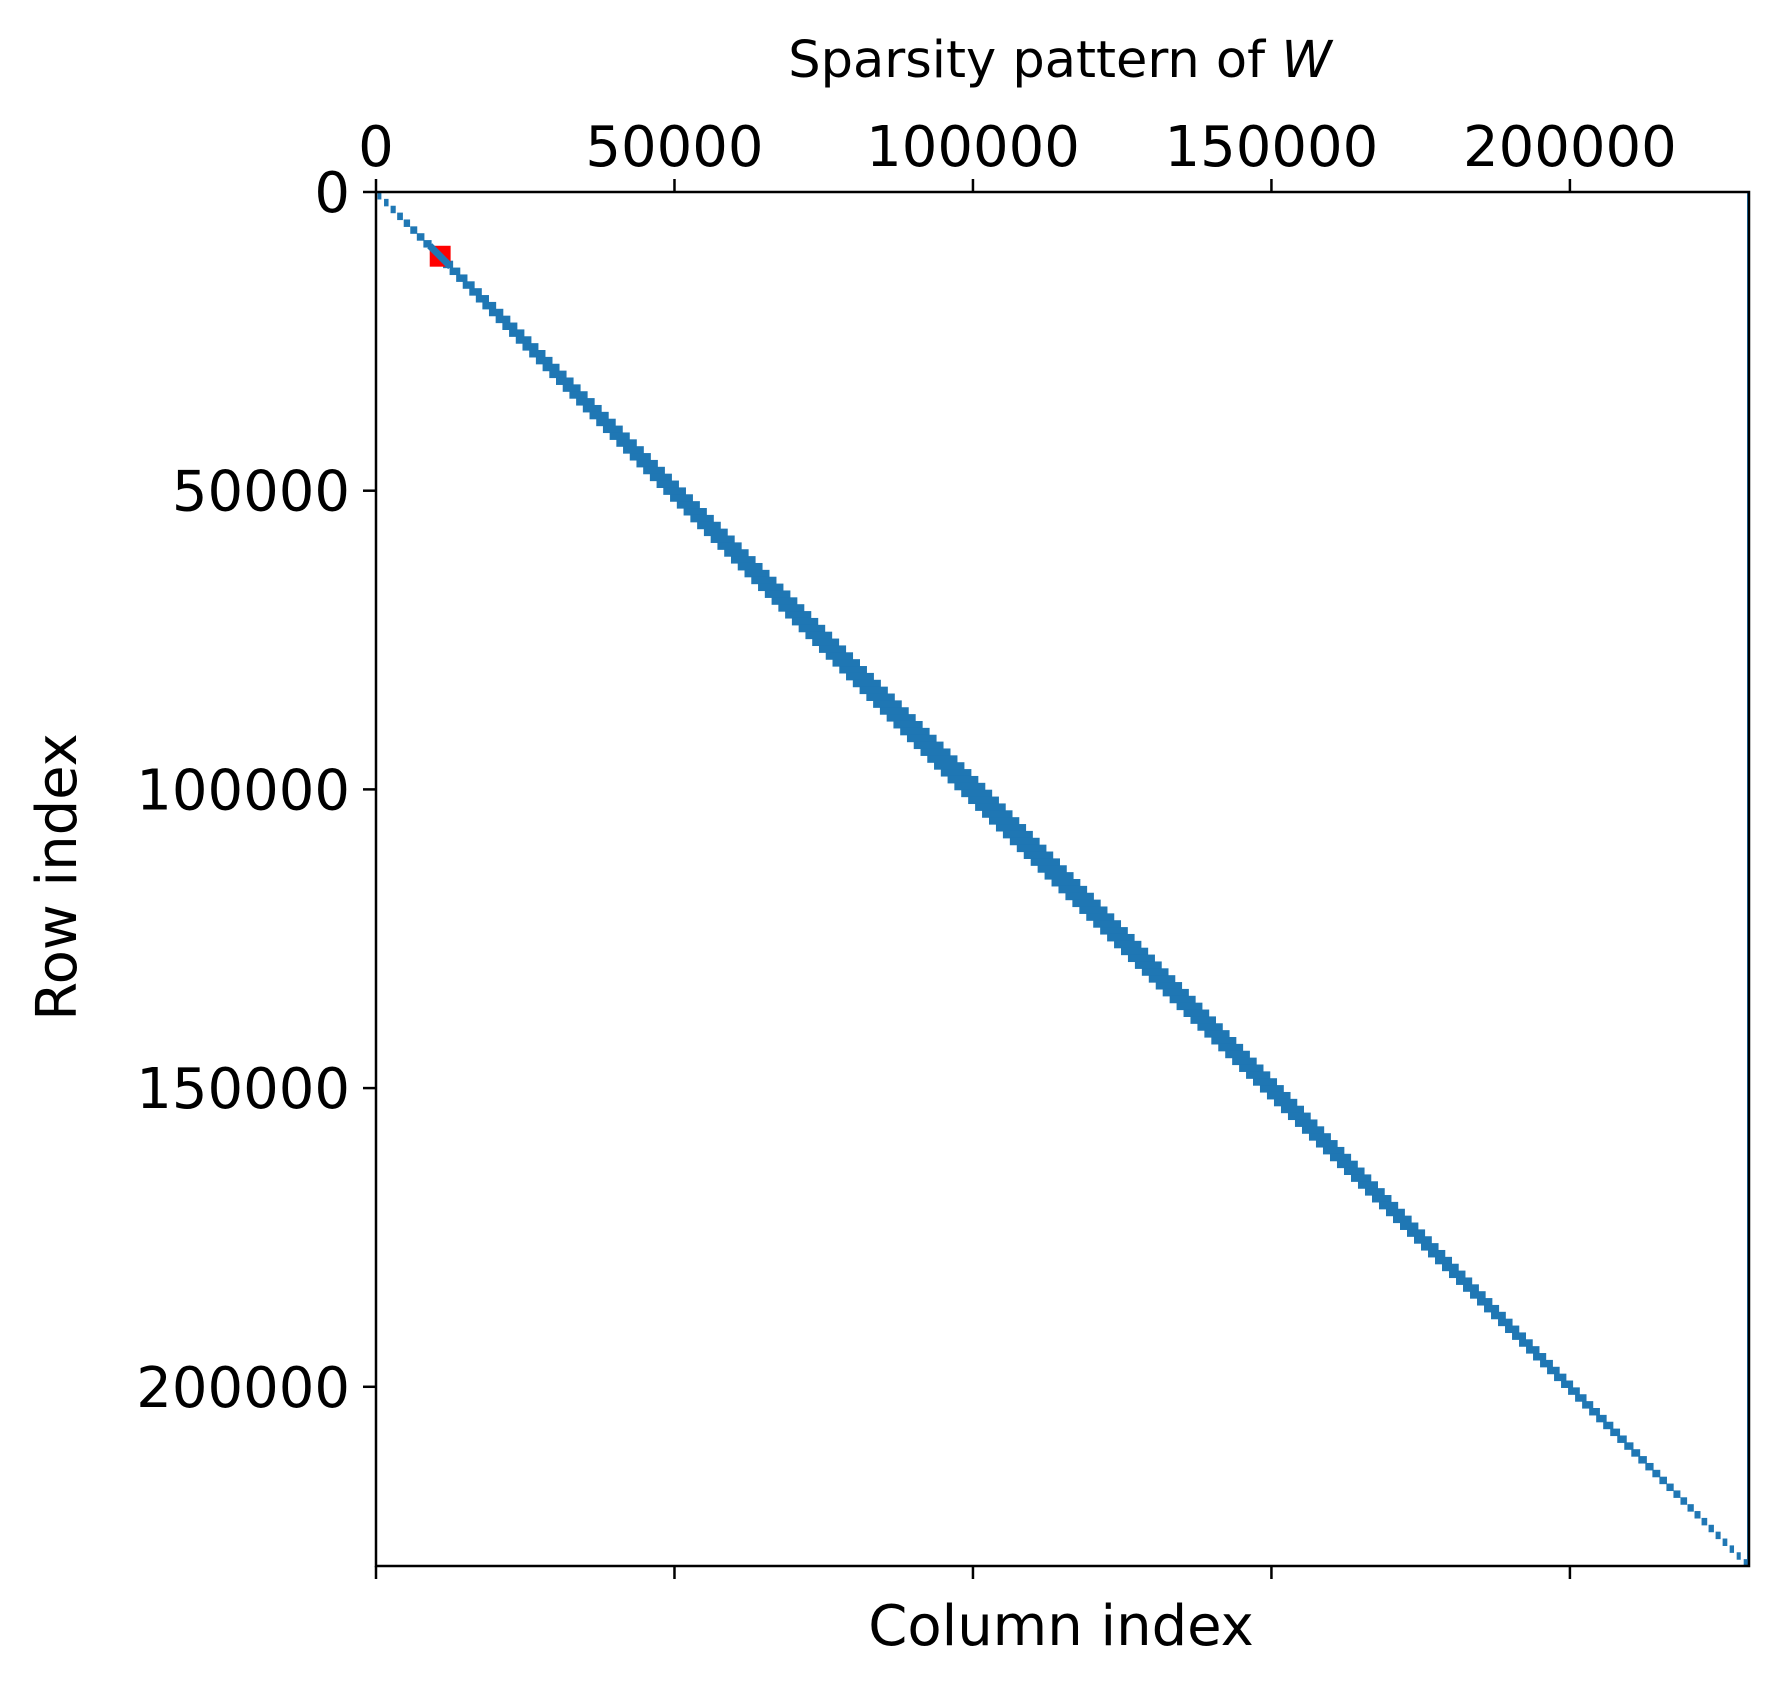 The image size is (1774, 1682). I want to click on x-axis-top: 0 50000 100000 150000 200000, so click(1017, 153).